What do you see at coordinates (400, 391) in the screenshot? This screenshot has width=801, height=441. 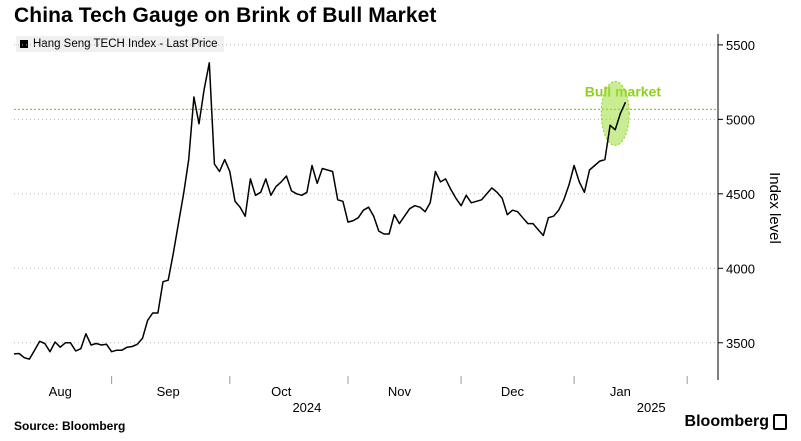 I see `x-label-nov: Nov` at bounding box center [400, 391].